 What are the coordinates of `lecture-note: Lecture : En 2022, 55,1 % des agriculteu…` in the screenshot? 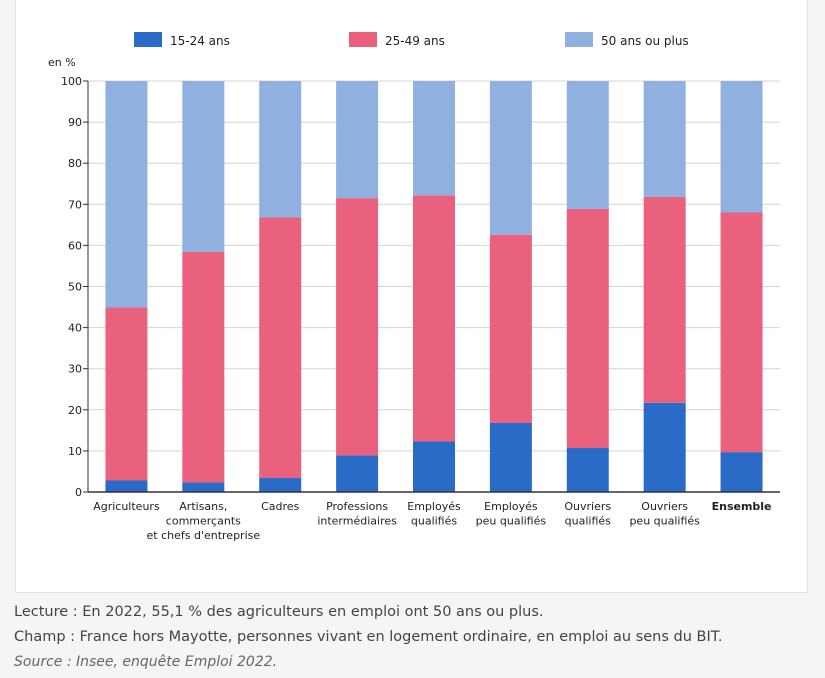 It's located at (279, 612).